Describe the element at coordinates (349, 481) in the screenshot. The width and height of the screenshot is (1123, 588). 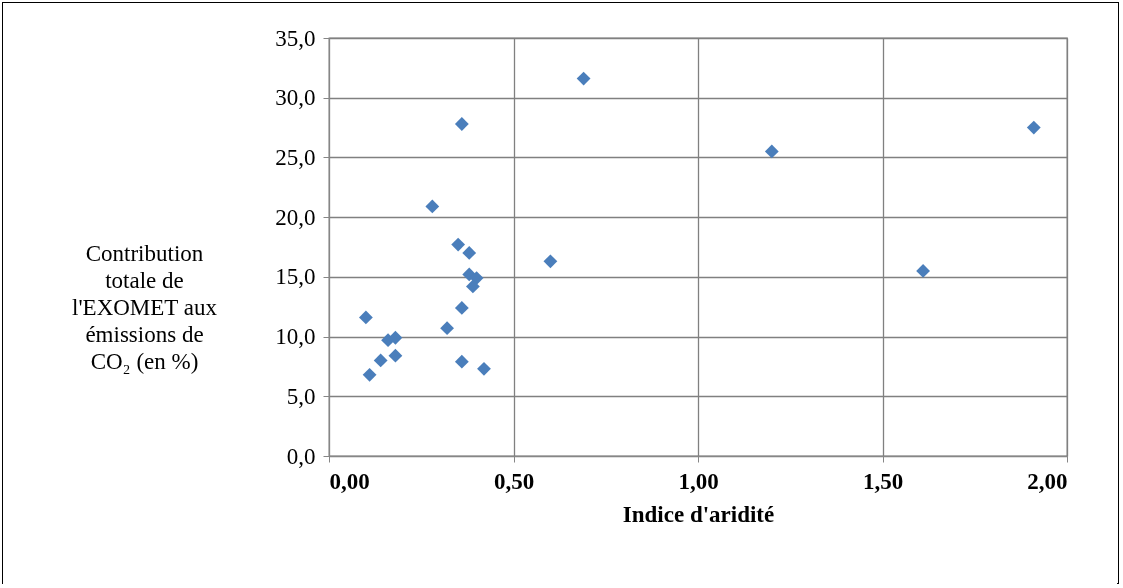
I see `x-tick-label: 0,00` at that location.